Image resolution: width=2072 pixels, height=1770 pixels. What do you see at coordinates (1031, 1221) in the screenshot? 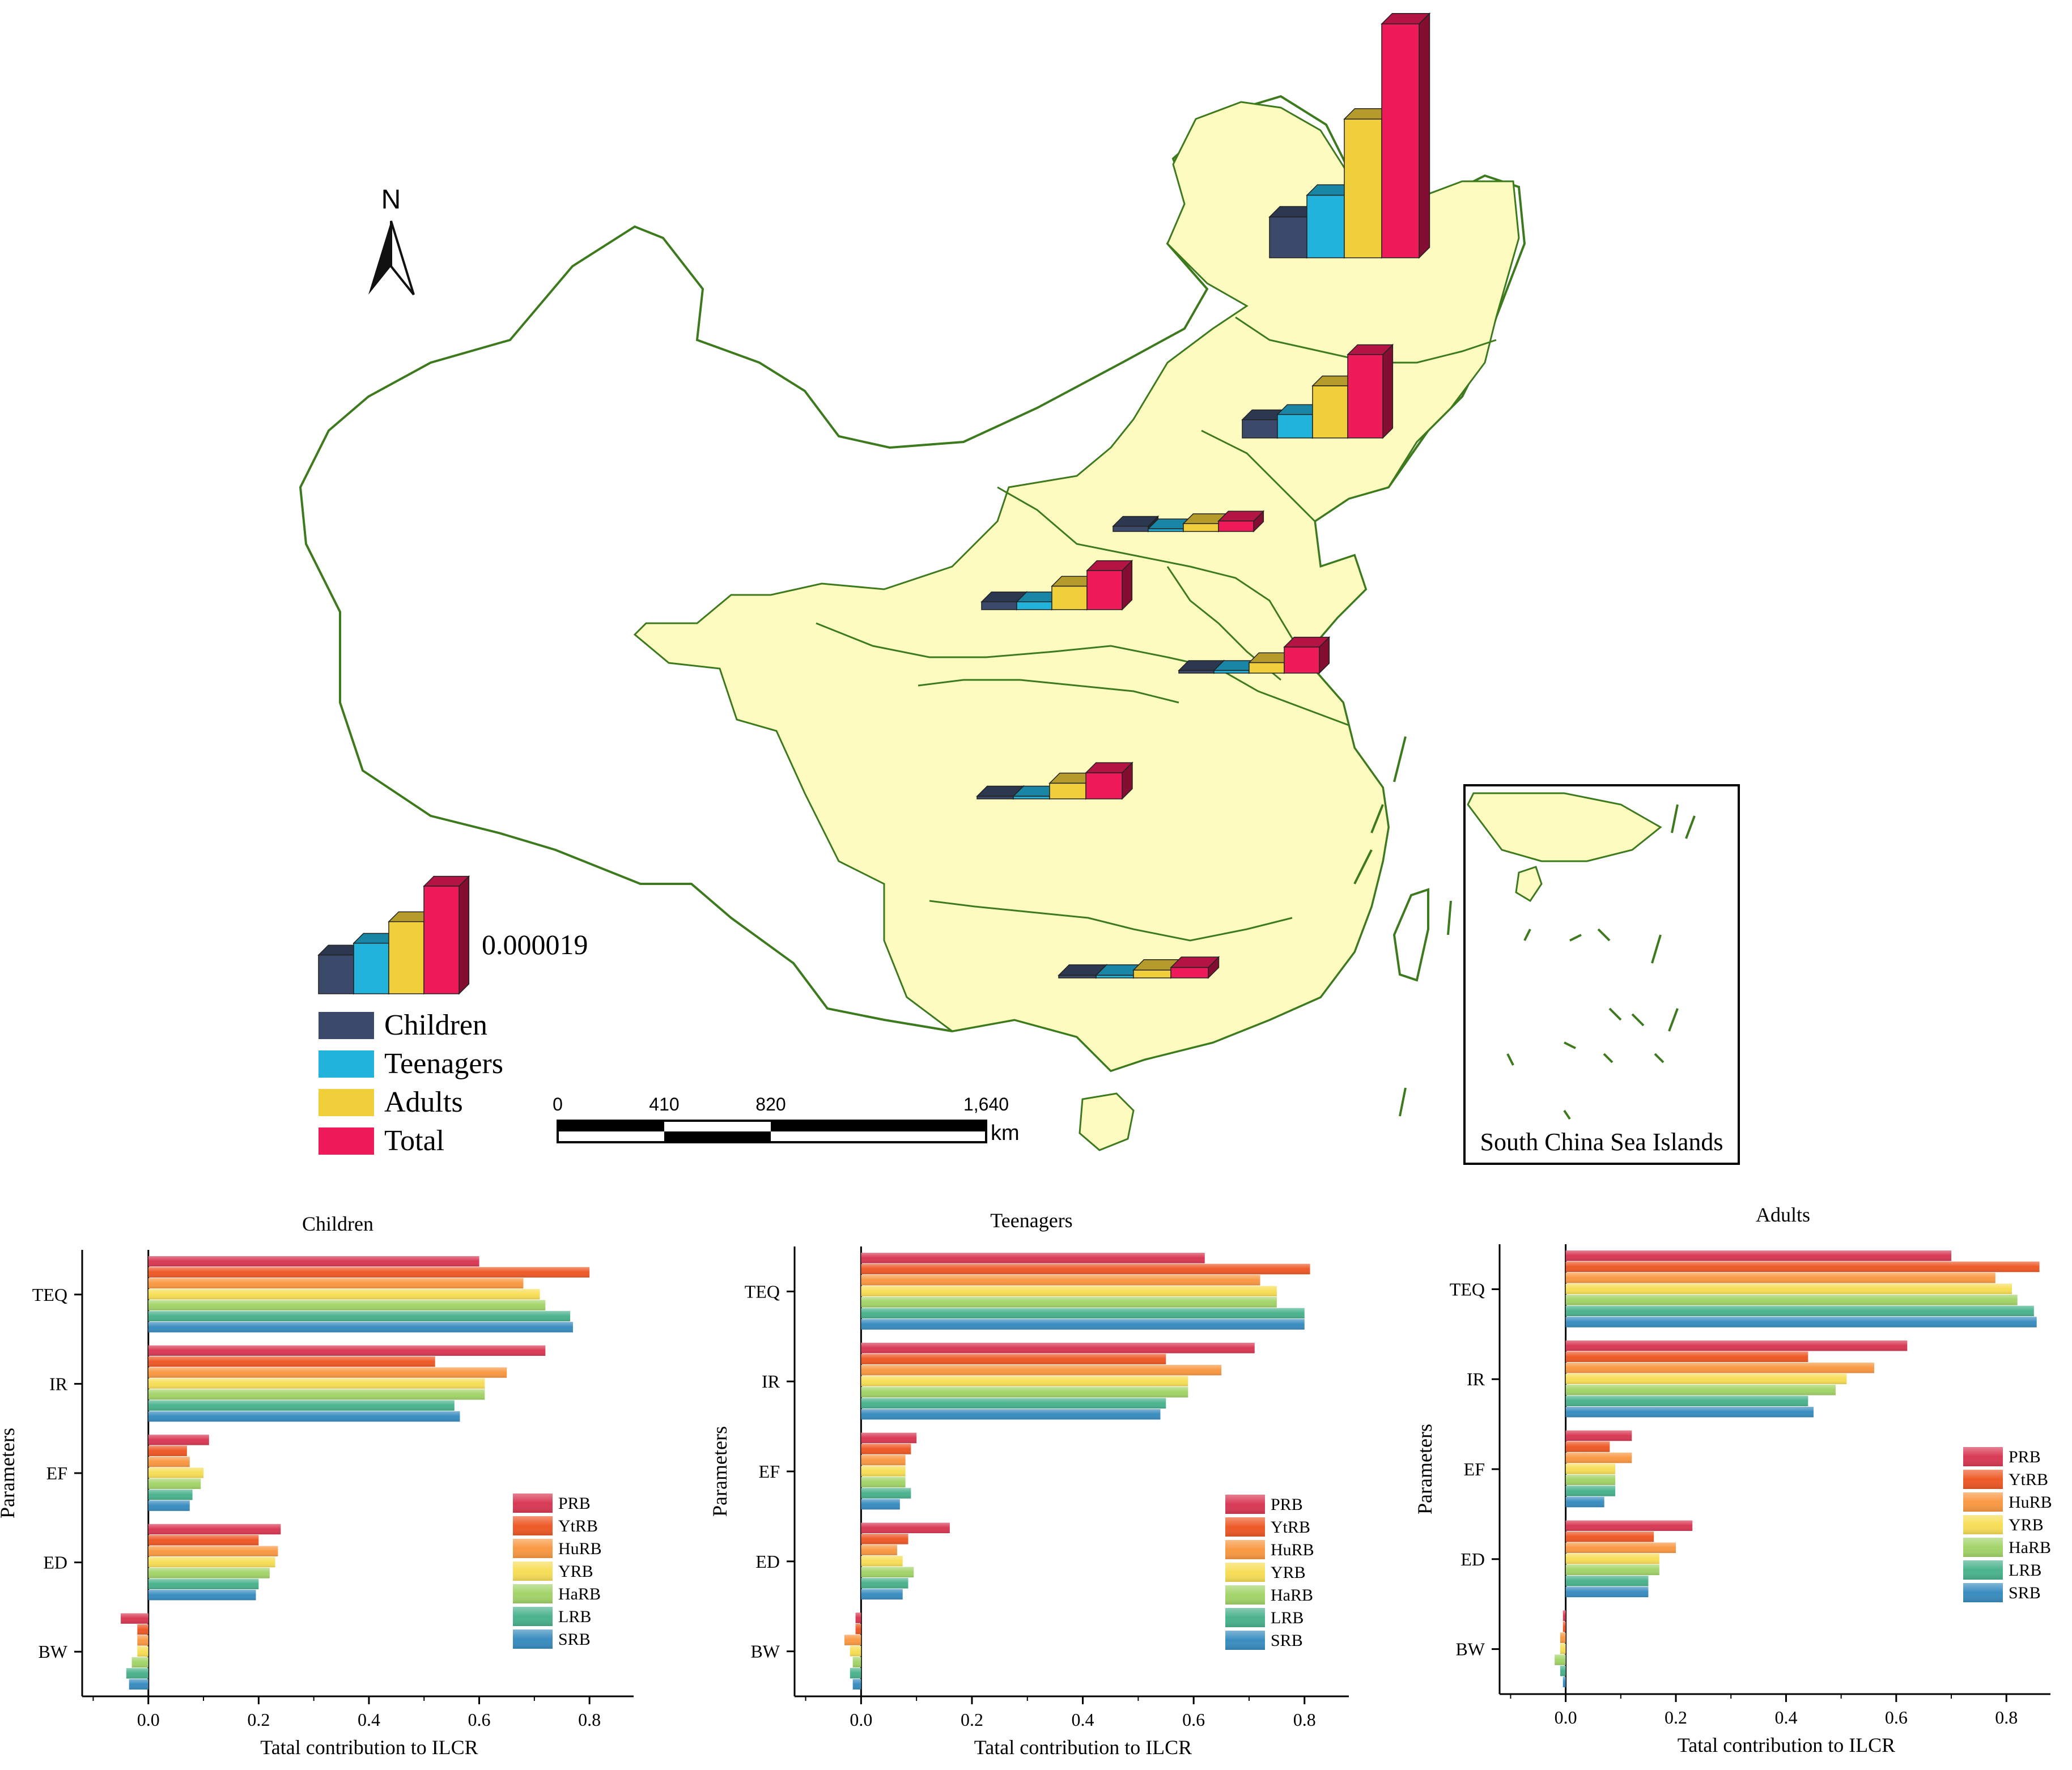
I see `chart-title: Teenagers` at bounding box center [1031, 1221].